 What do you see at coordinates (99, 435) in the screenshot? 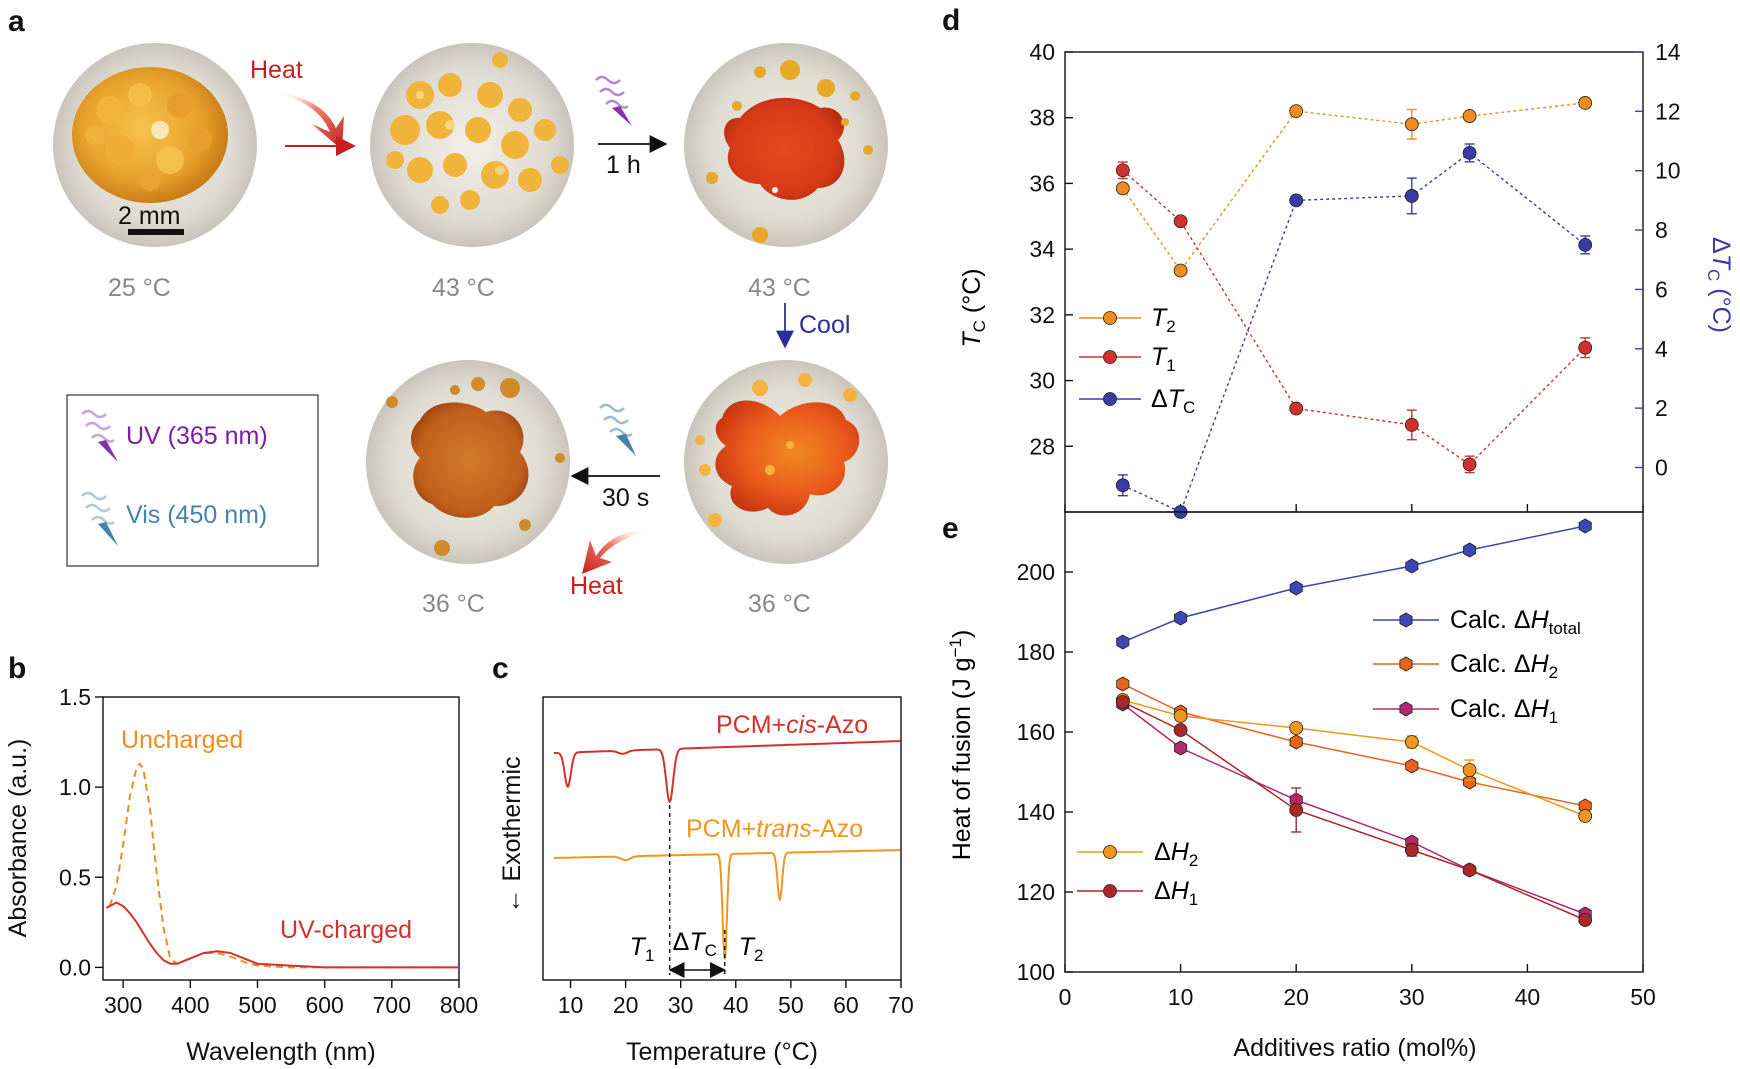
I see `uv-legend-icon` at bounding box center [99, 435].